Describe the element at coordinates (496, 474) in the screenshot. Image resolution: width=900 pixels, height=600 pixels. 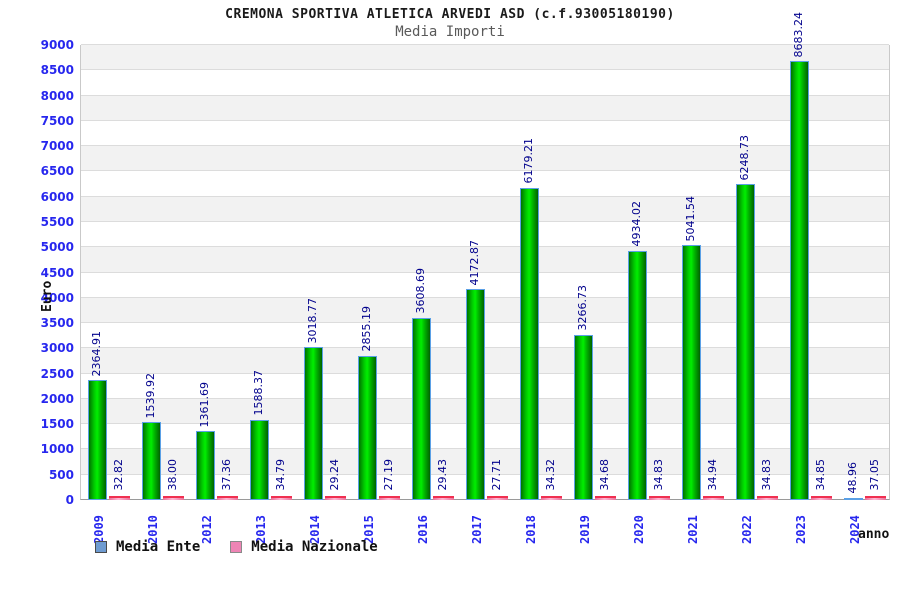
I see `media-nazionale-value-label: 27.71` at that location.